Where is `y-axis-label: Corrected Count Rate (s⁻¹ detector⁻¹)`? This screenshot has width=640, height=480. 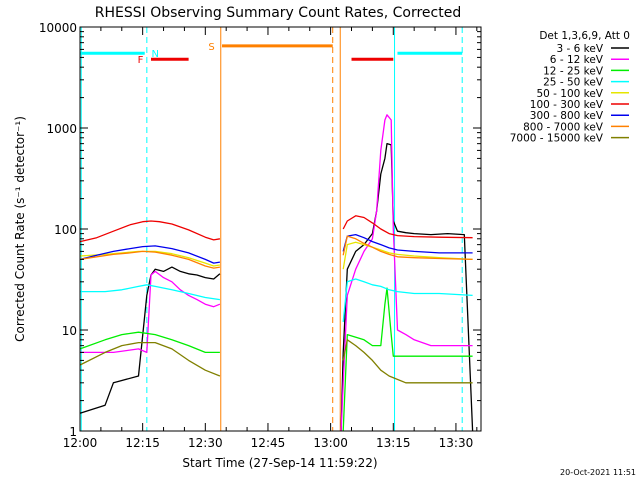 y-axis-label: Corrected Count Rate (s⁻¹ detector⁻¹) is located at coordinates (20, 229).